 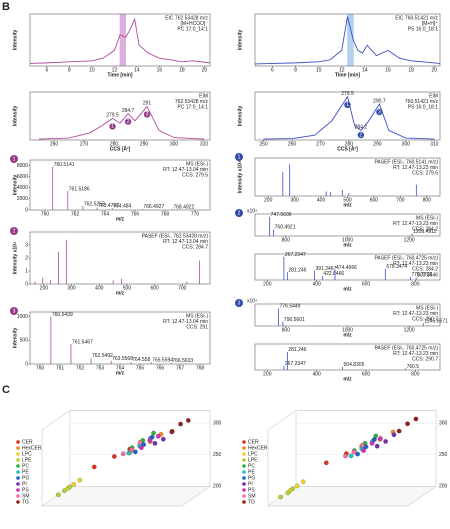 I want to click on stick-label: 762.5253, so click(x=94, y=204).